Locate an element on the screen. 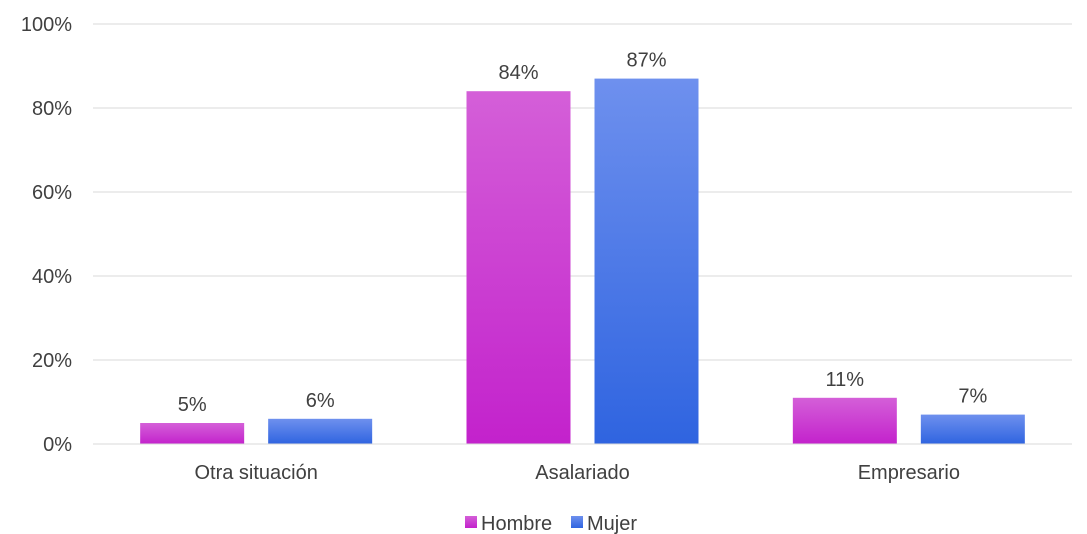  y-tick-label: 20% is located at coordinates (52, 361).